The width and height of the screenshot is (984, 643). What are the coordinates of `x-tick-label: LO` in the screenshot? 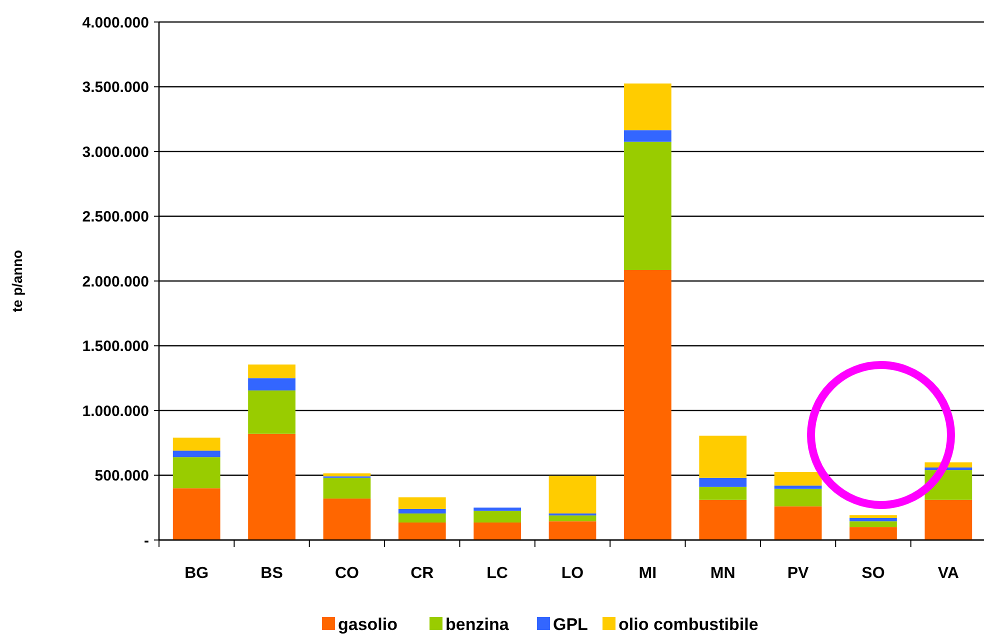 It's located at (572, 573).